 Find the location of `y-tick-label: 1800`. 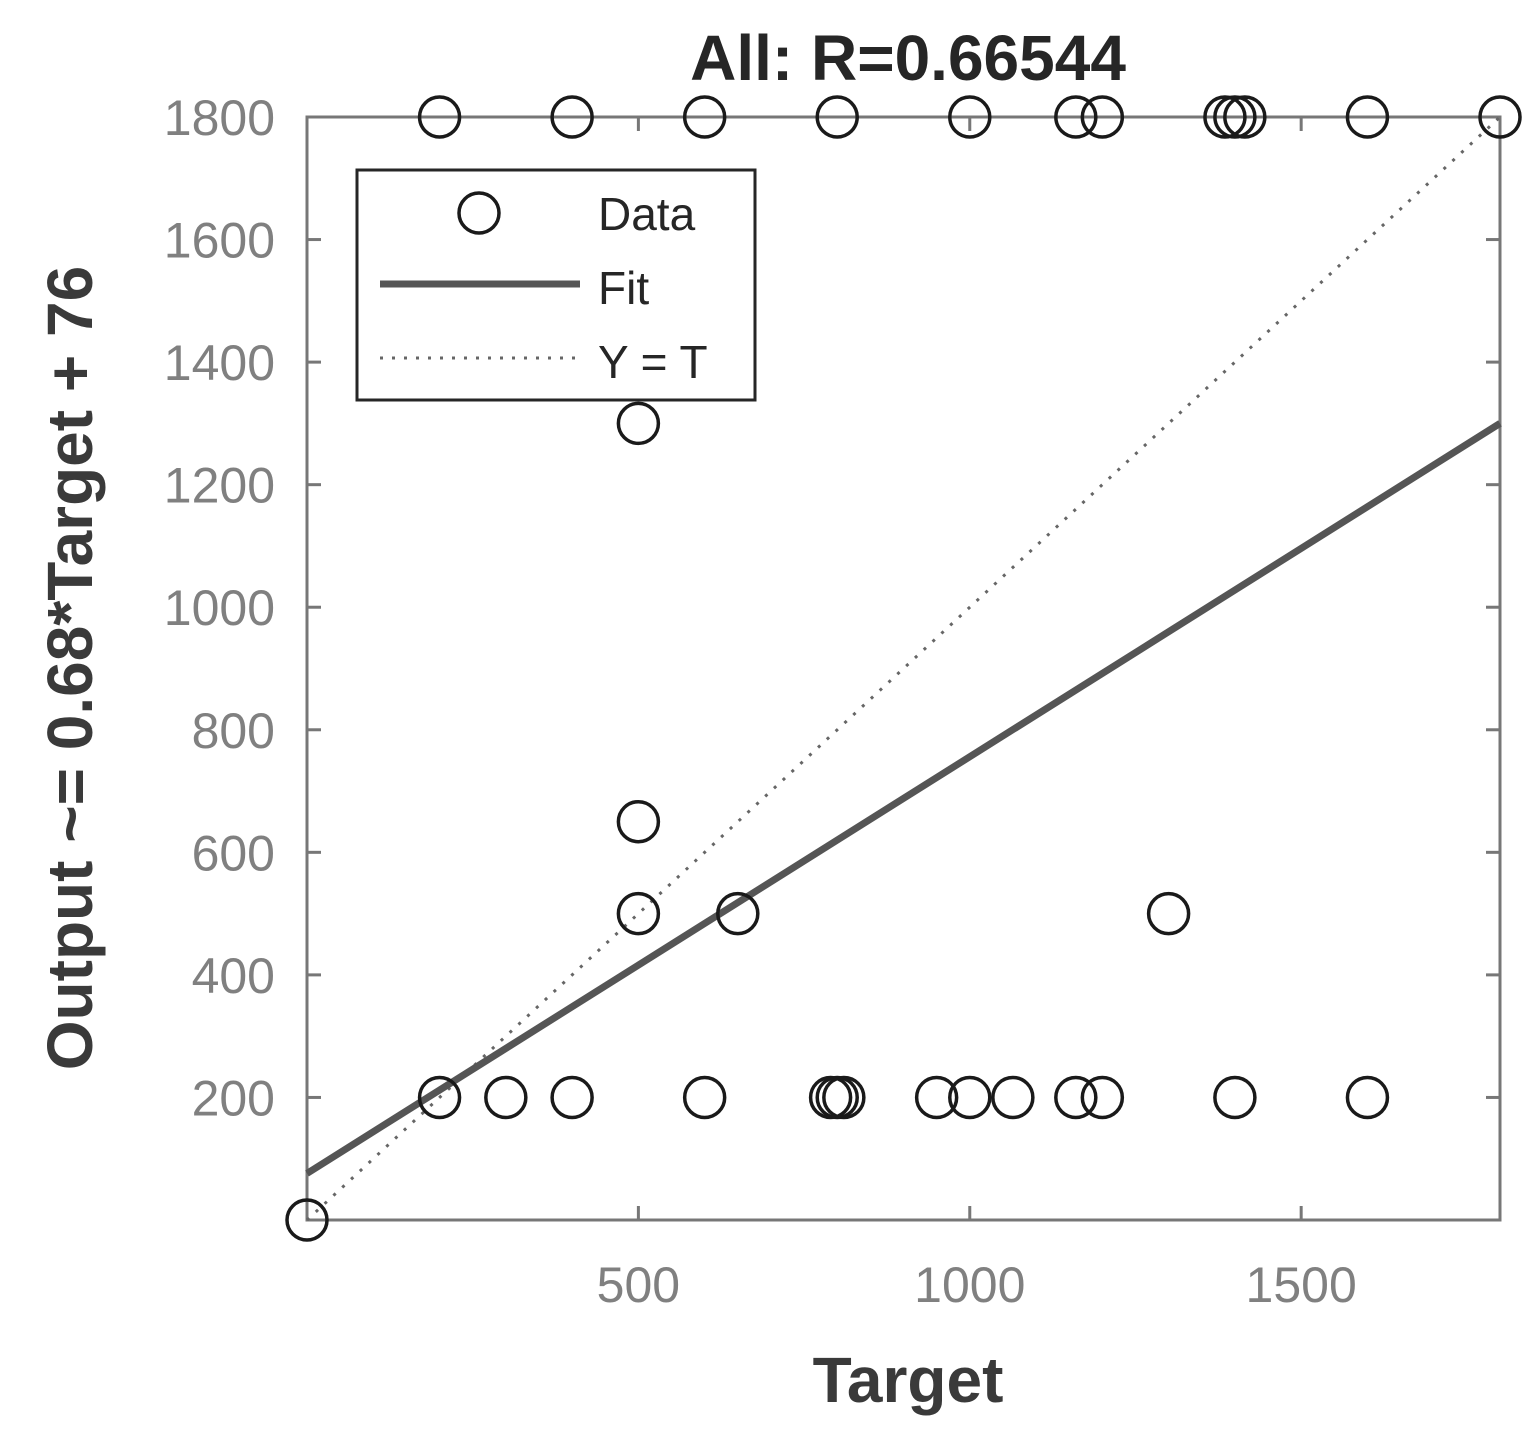

y-tick-label: 1800 is located at coordinates (219, 118).